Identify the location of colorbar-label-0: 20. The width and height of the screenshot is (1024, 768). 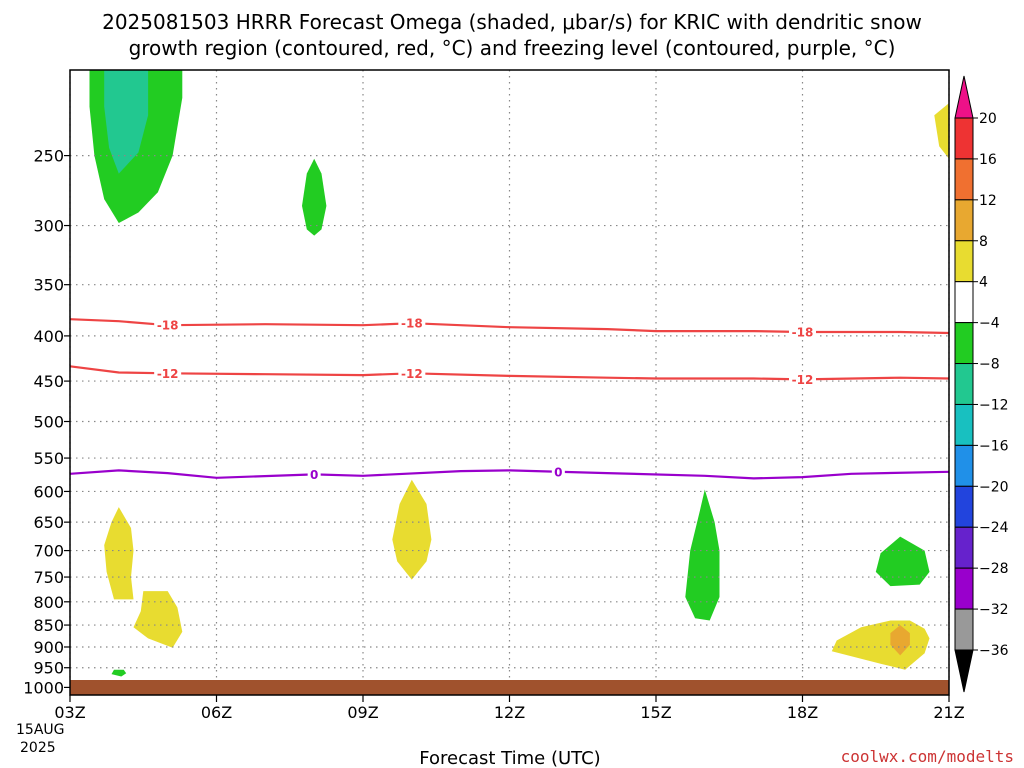
(988, 119).